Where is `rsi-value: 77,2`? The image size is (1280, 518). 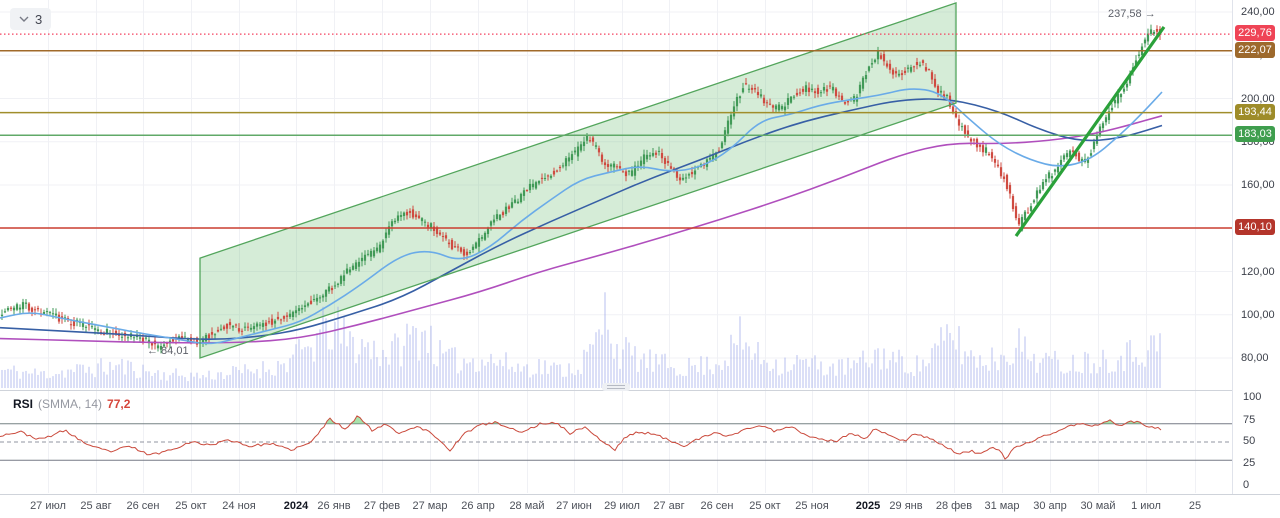
rsi-value: 77,2 is located at coordinates (119, 404).